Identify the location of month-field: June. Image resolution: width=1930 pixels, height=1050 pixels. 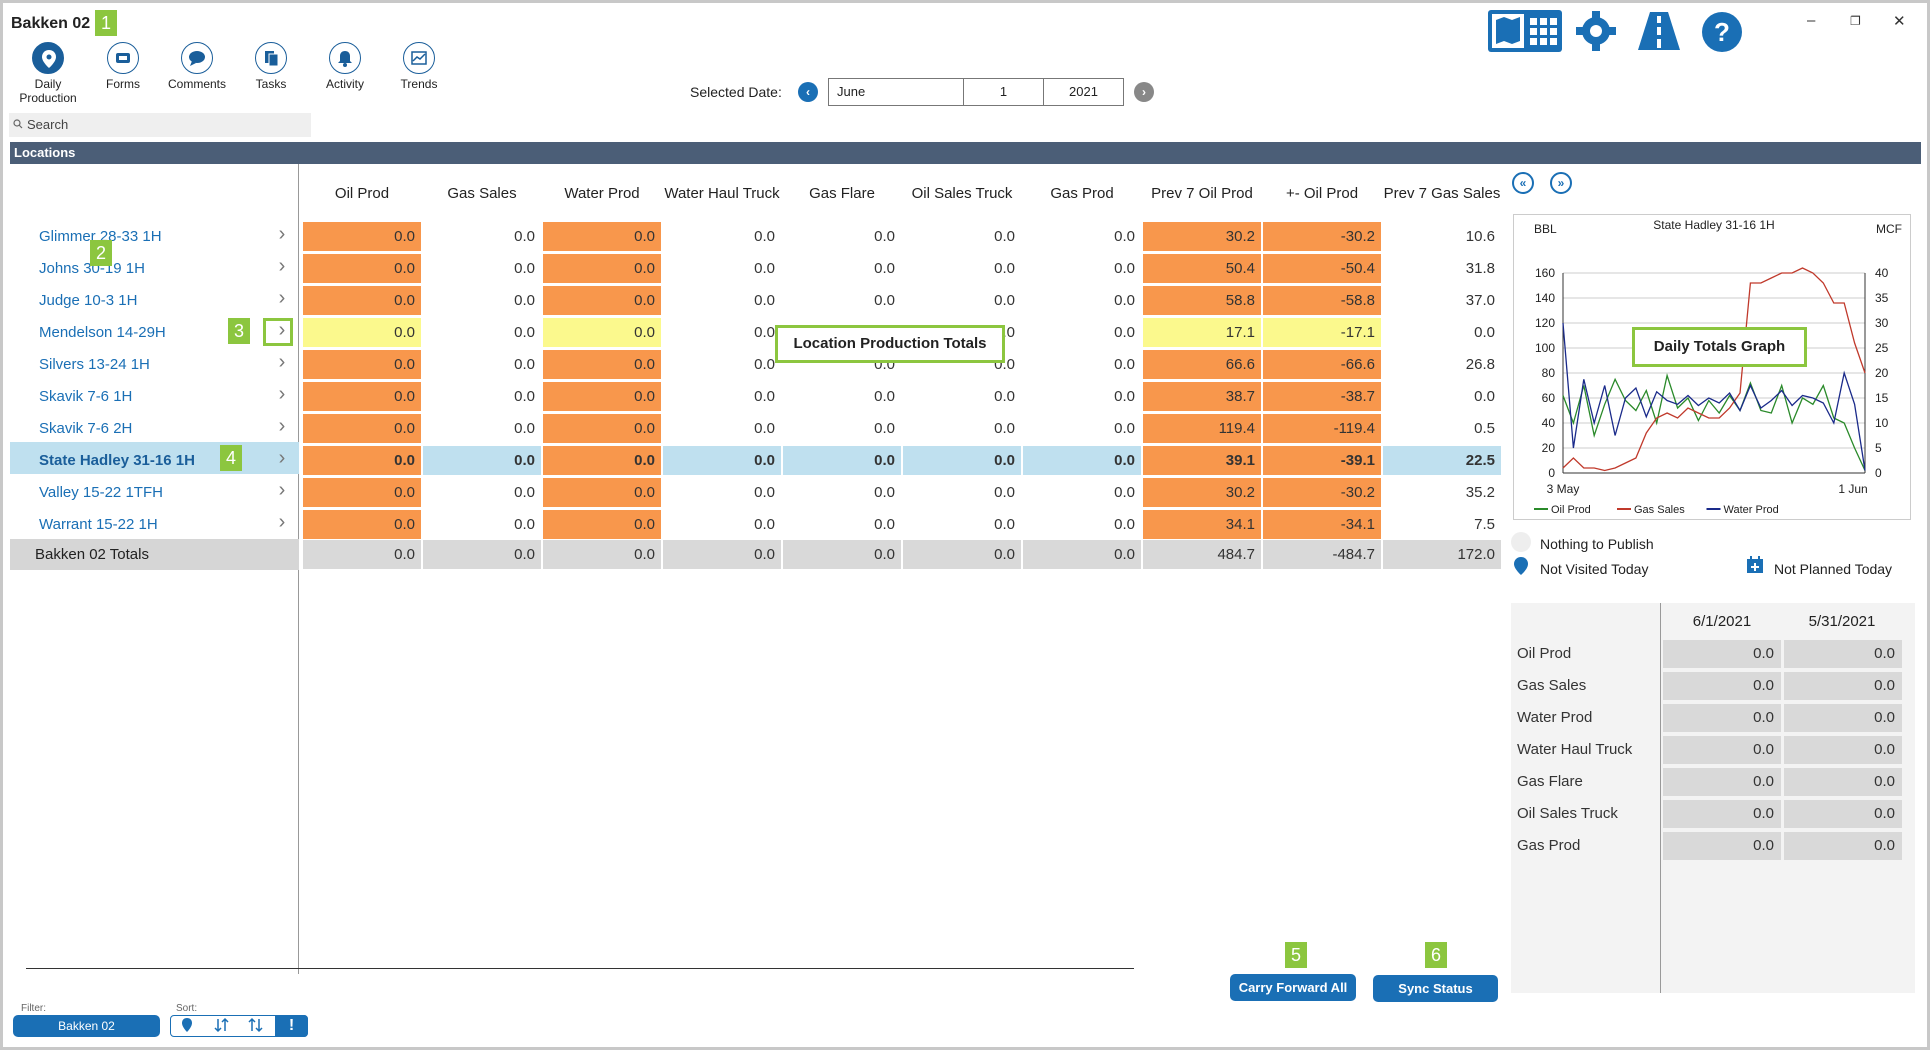
(896, 92).